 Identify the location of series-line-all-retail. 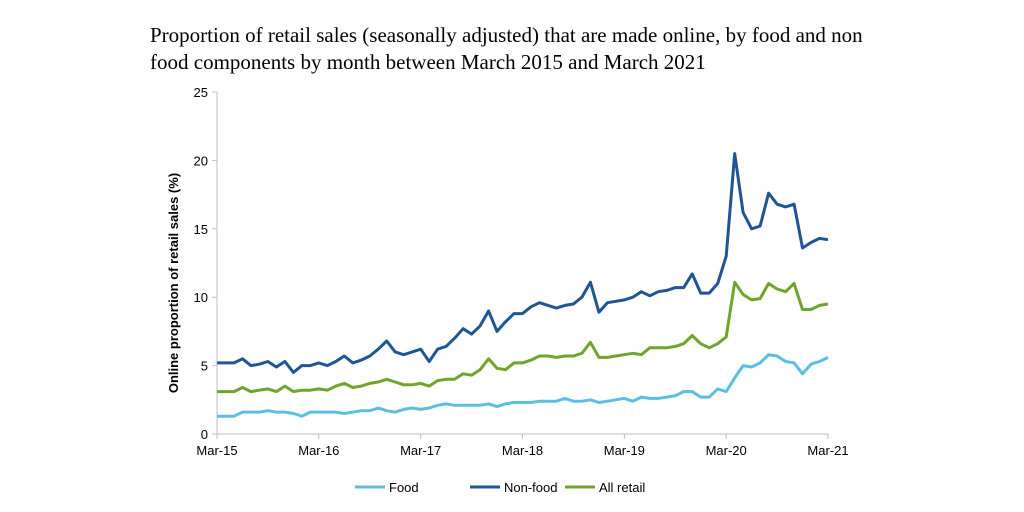
(523, 337).